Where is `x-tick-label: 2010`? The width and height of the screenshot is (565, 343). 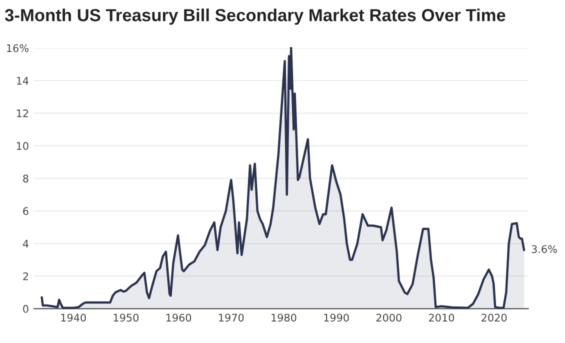
x-tick-label: 2010 is located at coordinates (441, 318).